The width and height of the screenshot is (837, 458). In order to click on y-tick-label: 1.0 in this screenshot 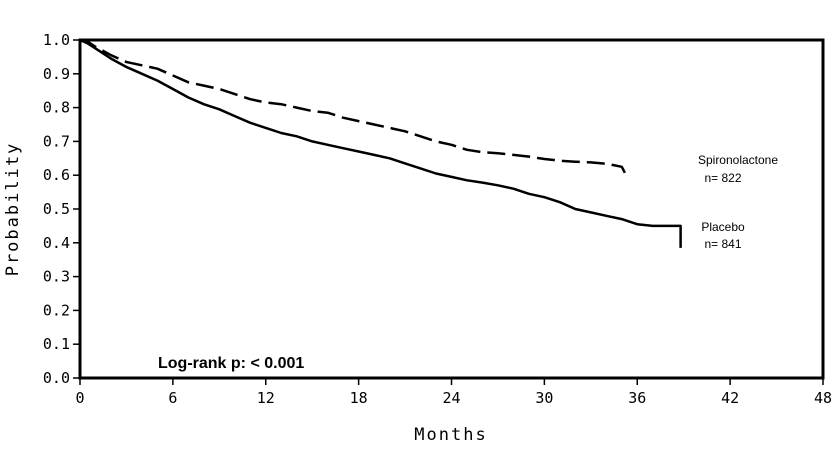, I will do `click(56, 40)`.